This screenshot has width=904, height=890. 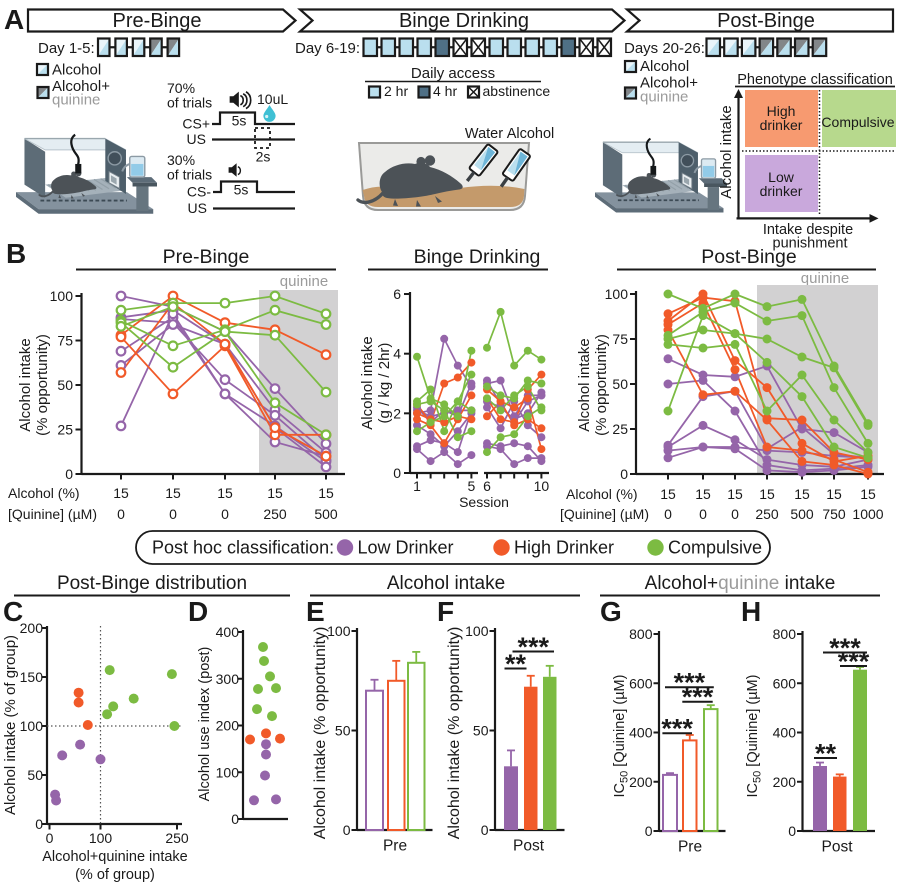 I want to click on svg-text: C, so click(x=13, y=611).